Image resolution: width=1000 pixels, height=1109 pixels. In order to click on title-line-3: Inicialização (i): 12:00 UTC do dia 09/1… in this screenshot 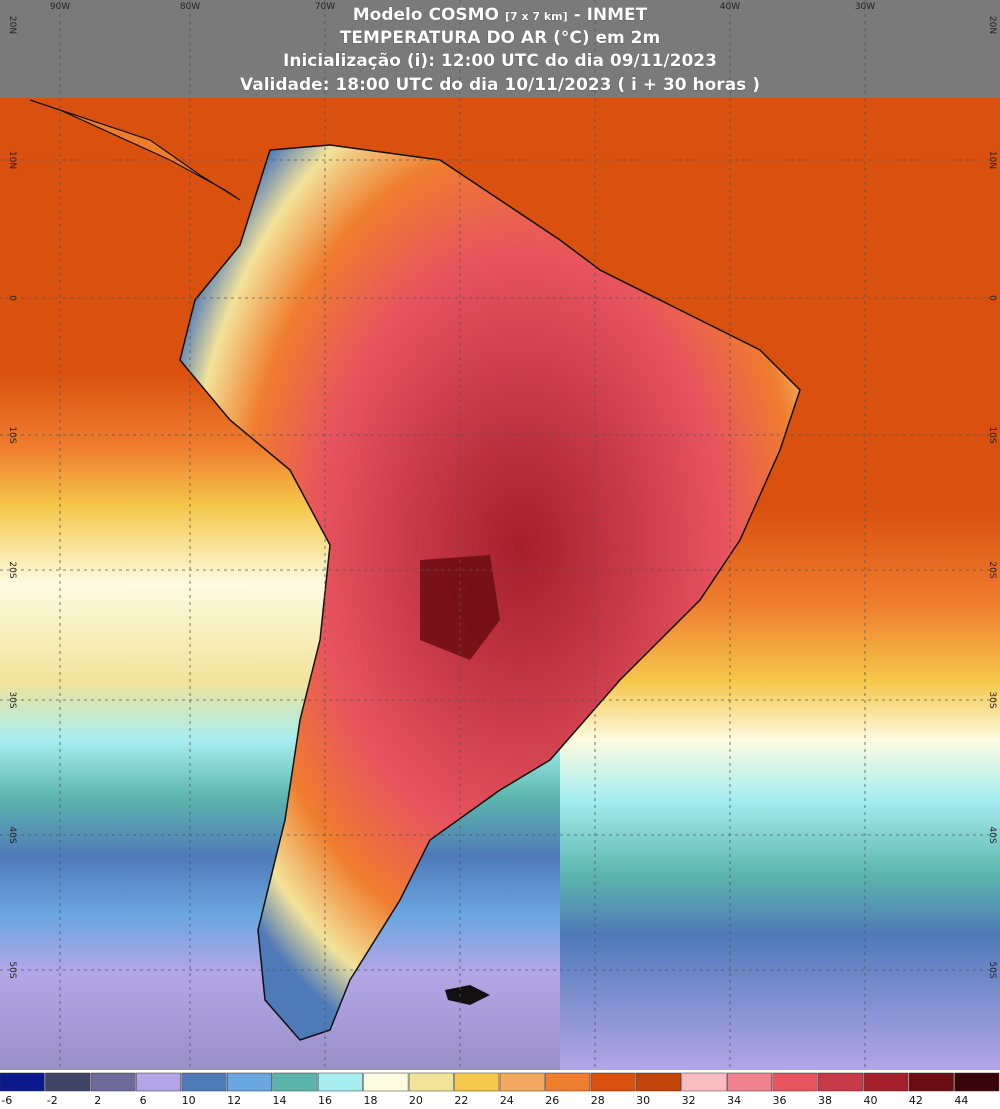, I will do `click(500, 61)`.